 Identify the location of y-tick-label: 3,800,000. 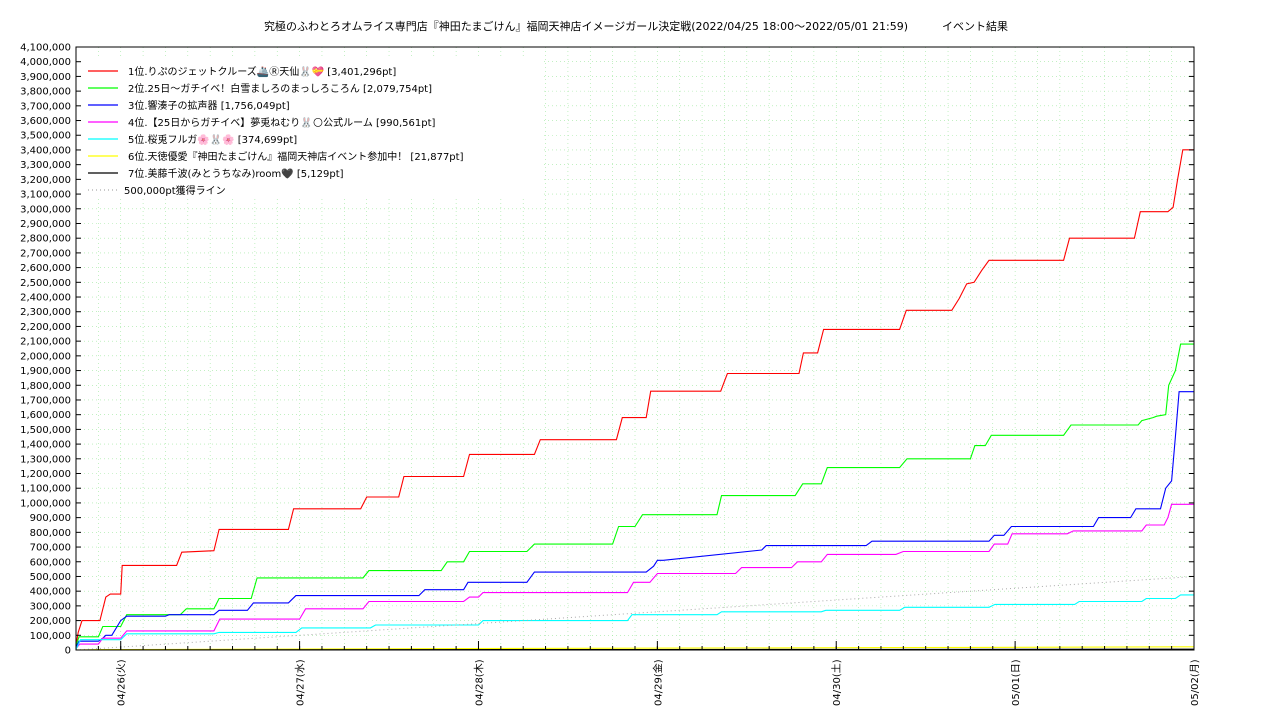
(45, 92).